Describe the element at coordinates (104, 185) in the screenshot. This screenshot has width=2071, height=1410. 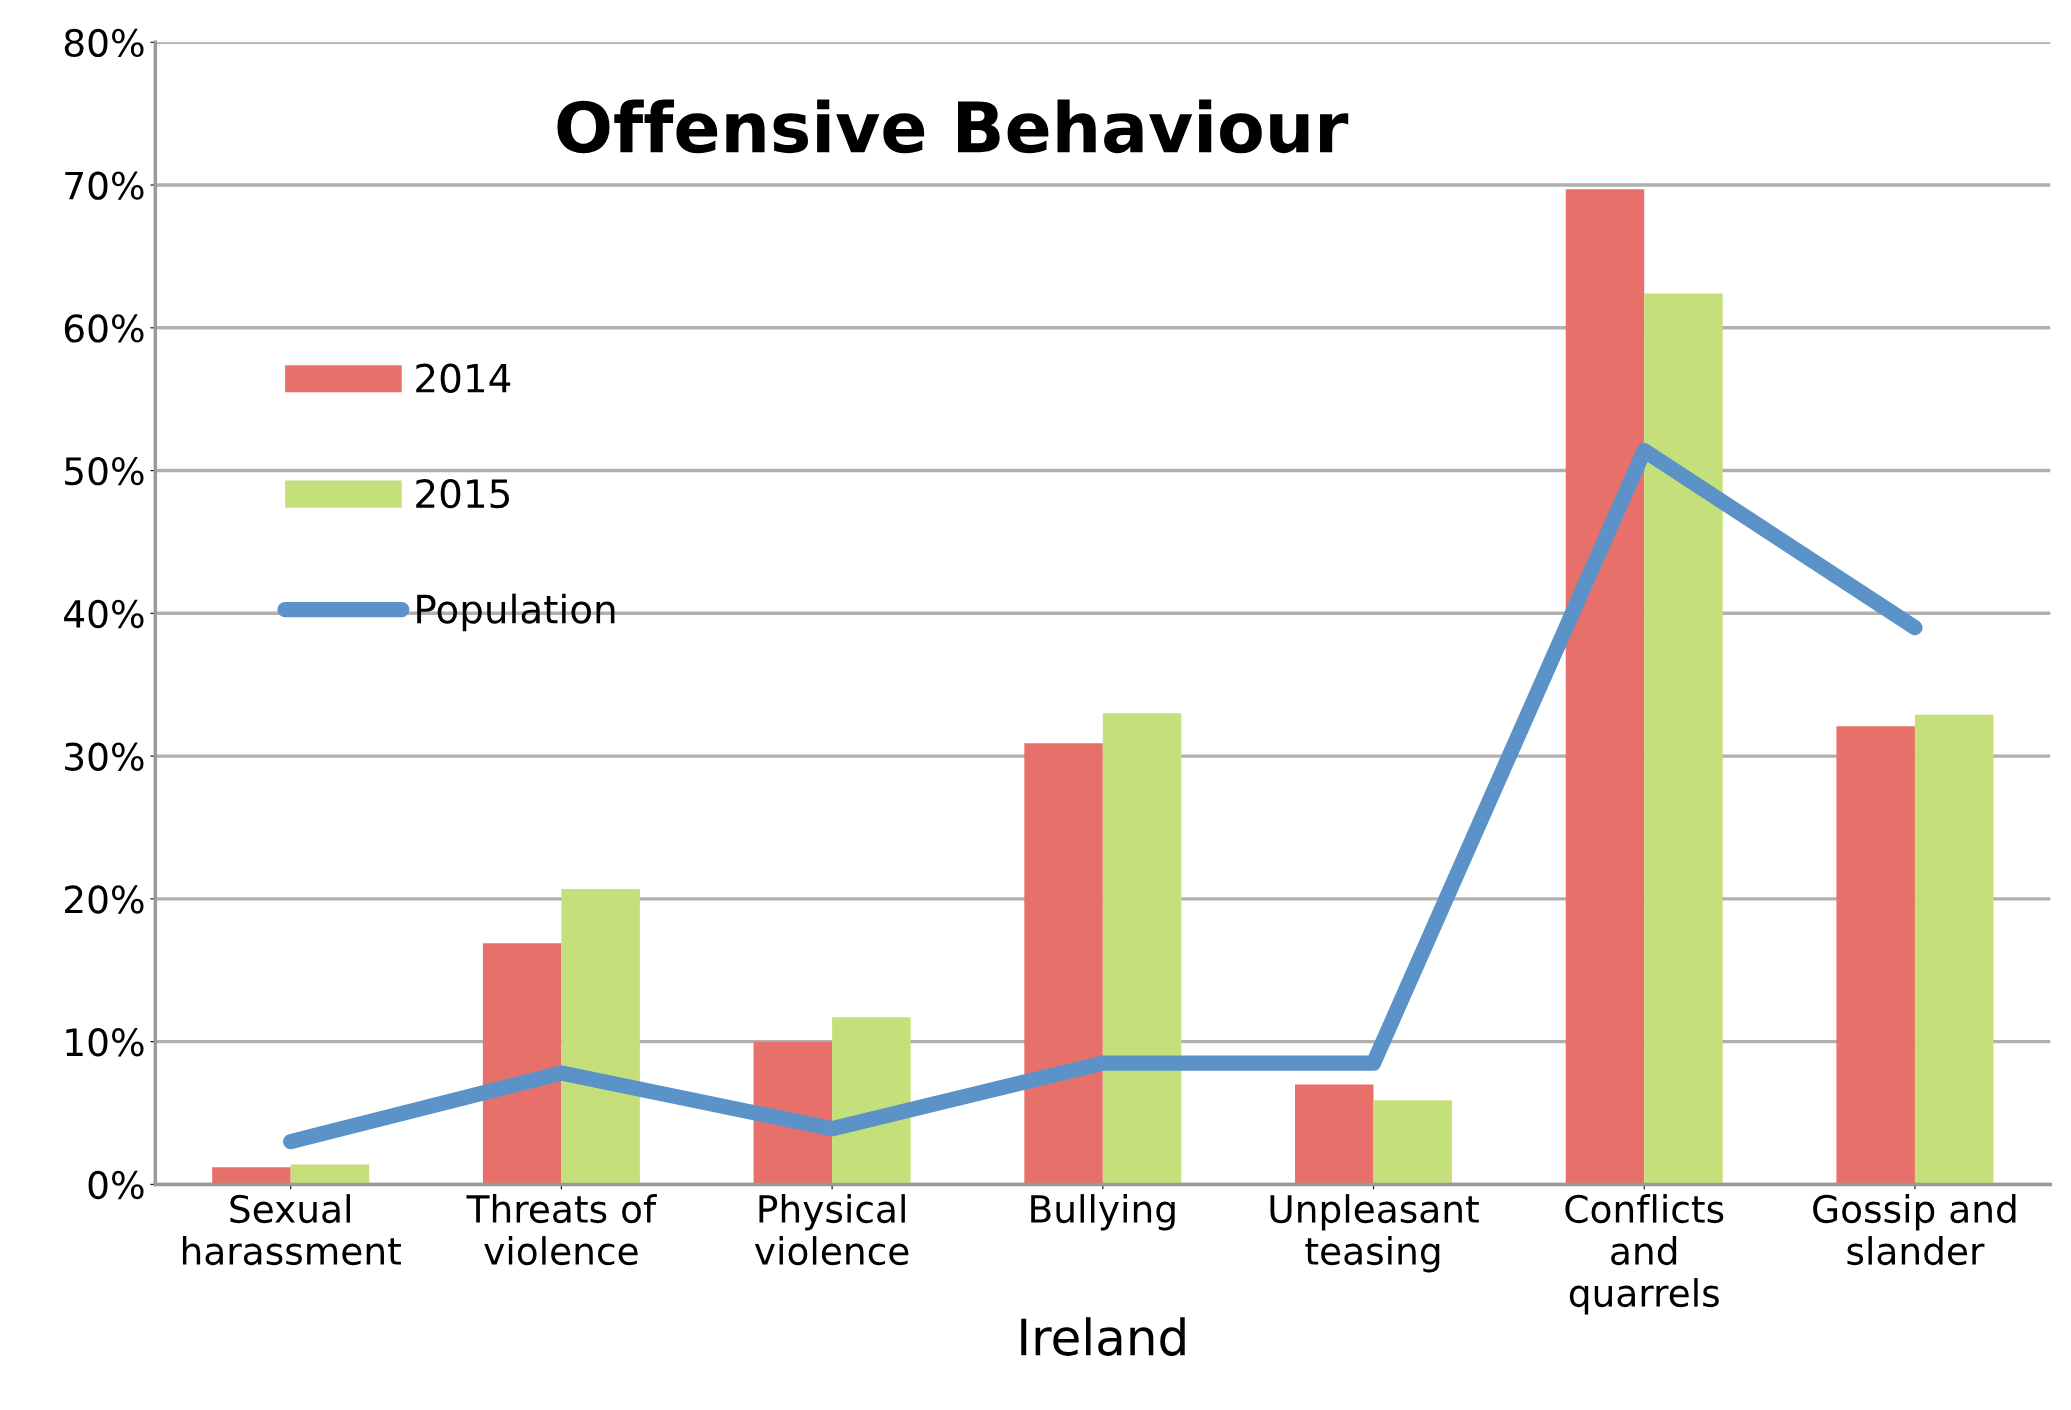
I see `y-tick-label: 70%` at that location.